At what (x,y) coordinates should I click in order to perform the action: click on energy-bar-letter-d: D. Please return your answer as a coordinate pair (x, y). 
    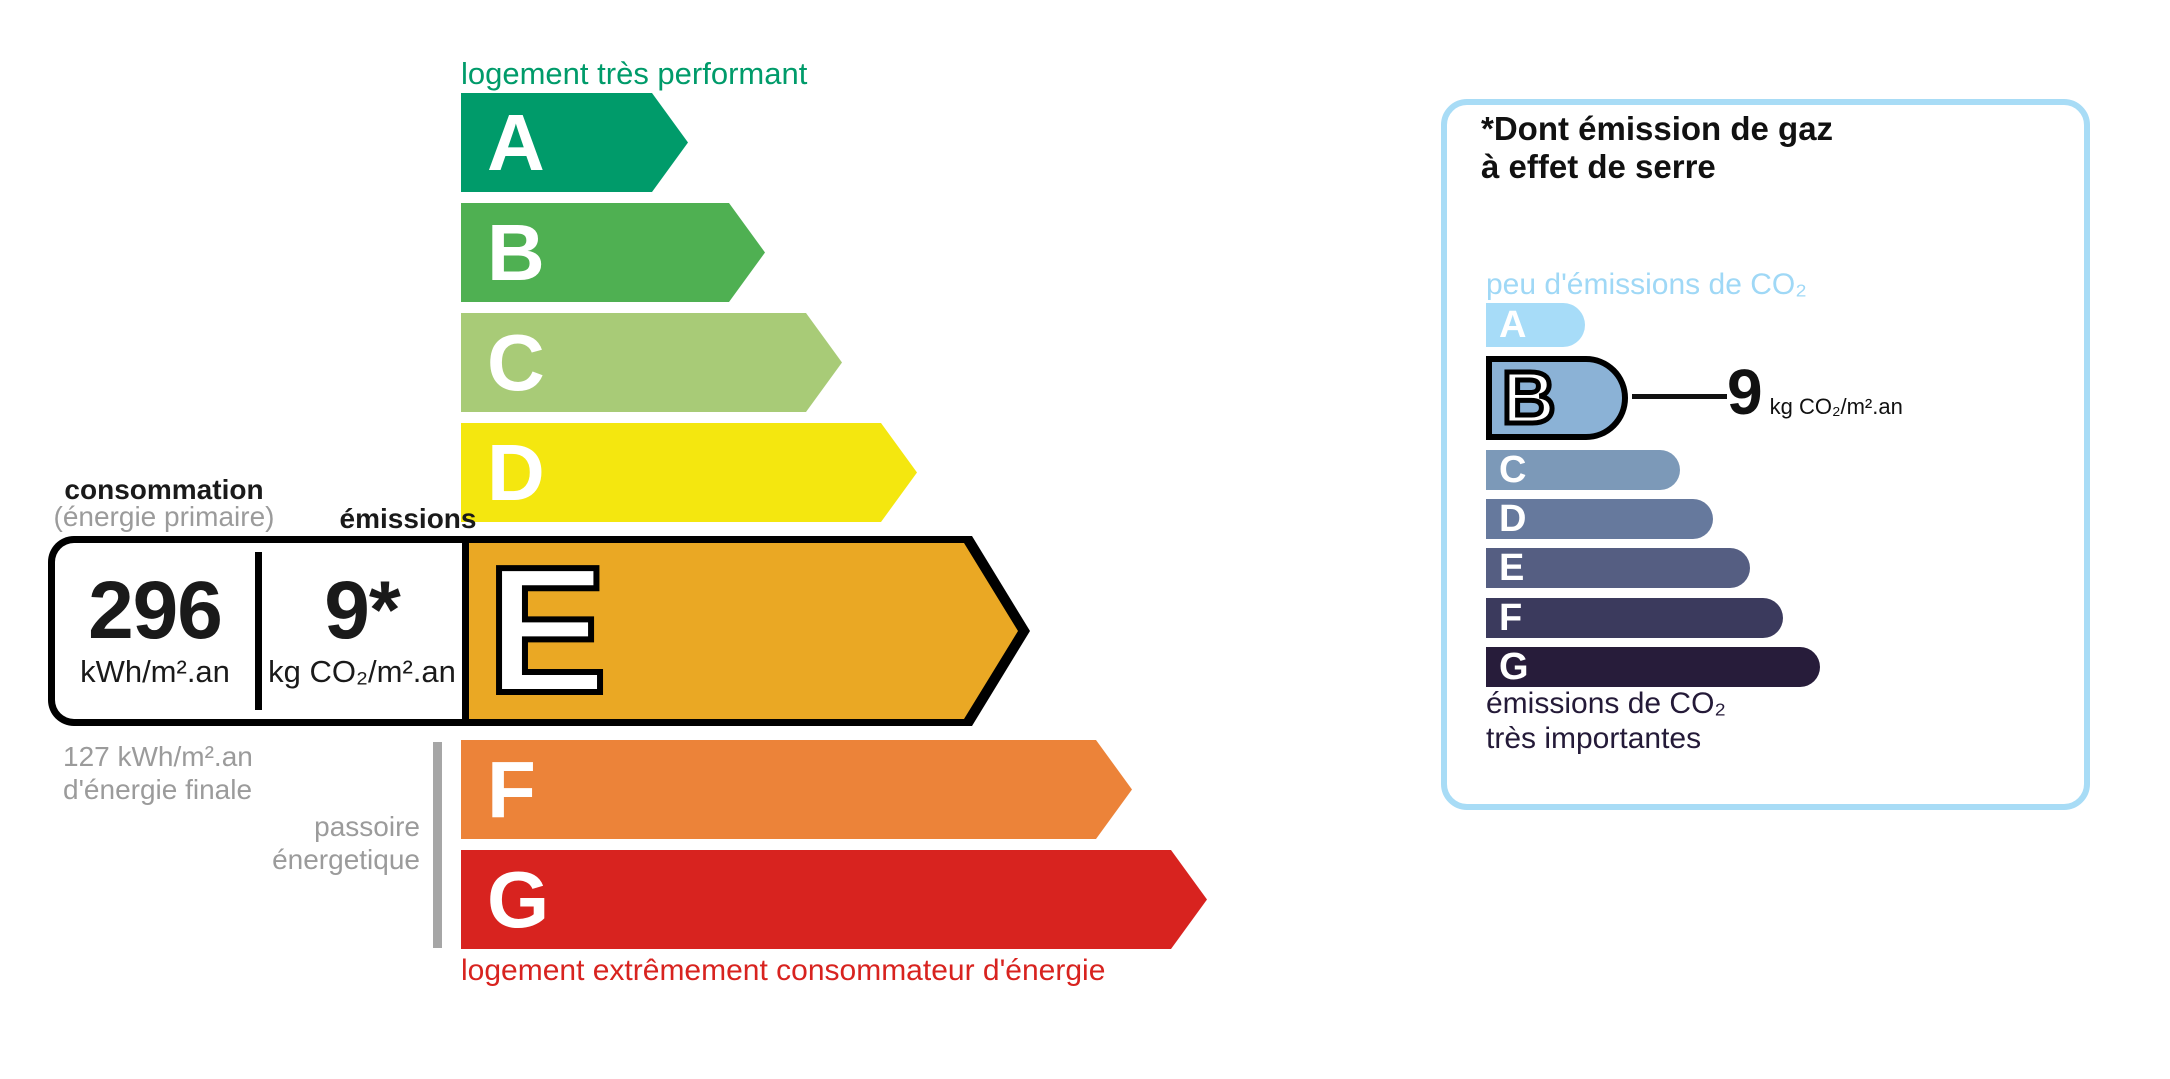
    Looking at the image, I should click on (516, 472).